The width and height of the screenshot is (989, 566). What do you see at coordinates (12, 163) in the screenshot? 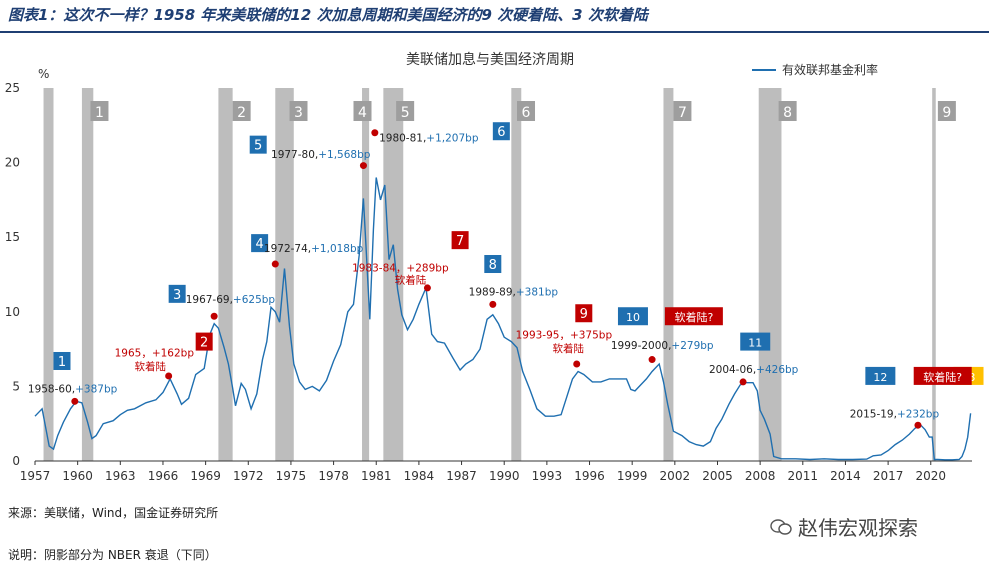
I see `y-tick-label: 20` at bounding box center [12, 163].